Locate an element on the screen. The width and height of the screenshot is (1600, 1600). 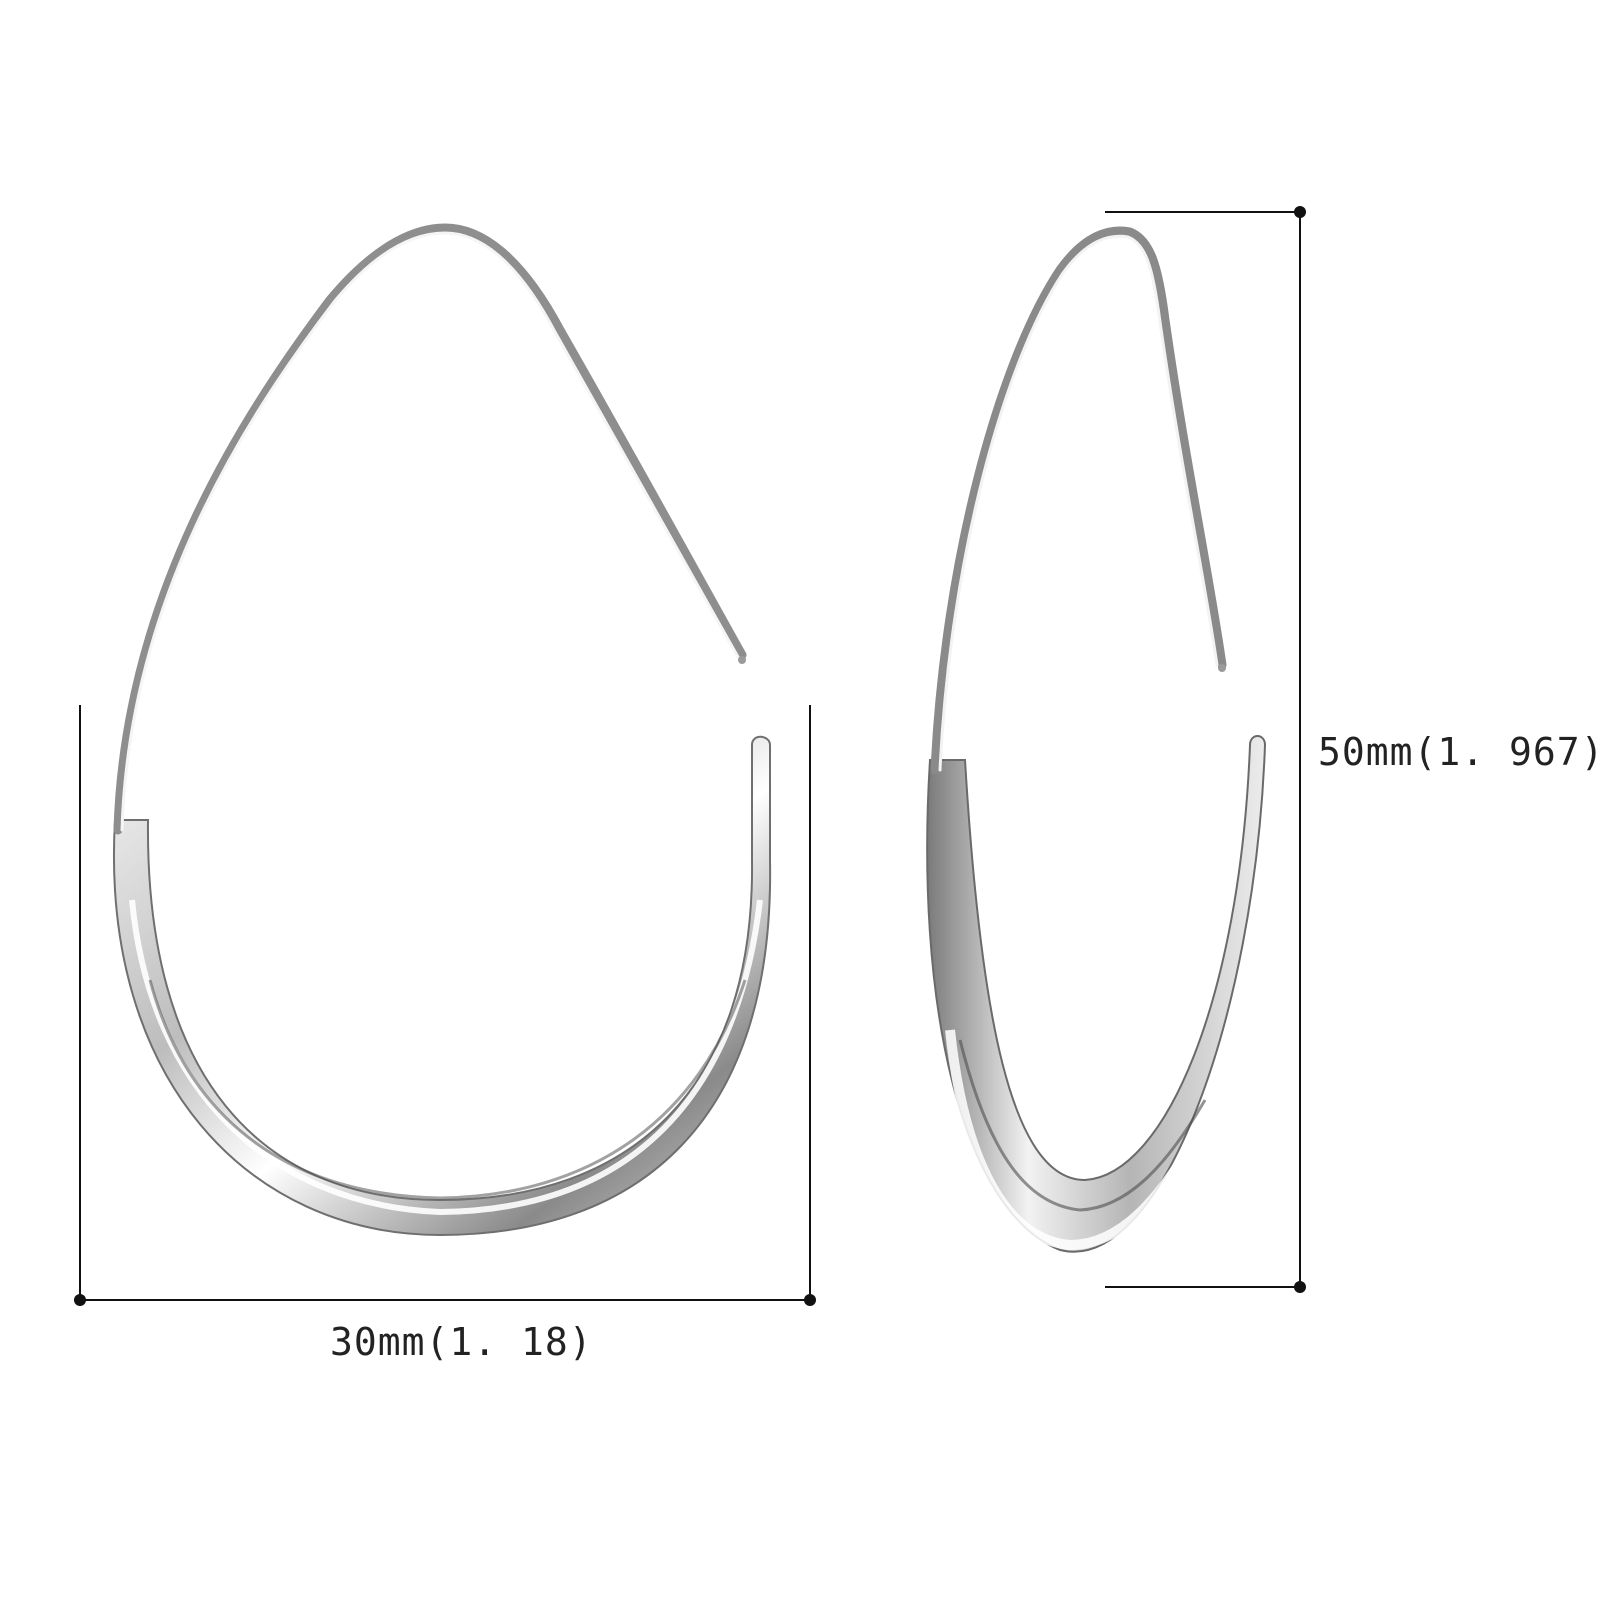
height-endpoint-top is located at coordinates (1300, 212).